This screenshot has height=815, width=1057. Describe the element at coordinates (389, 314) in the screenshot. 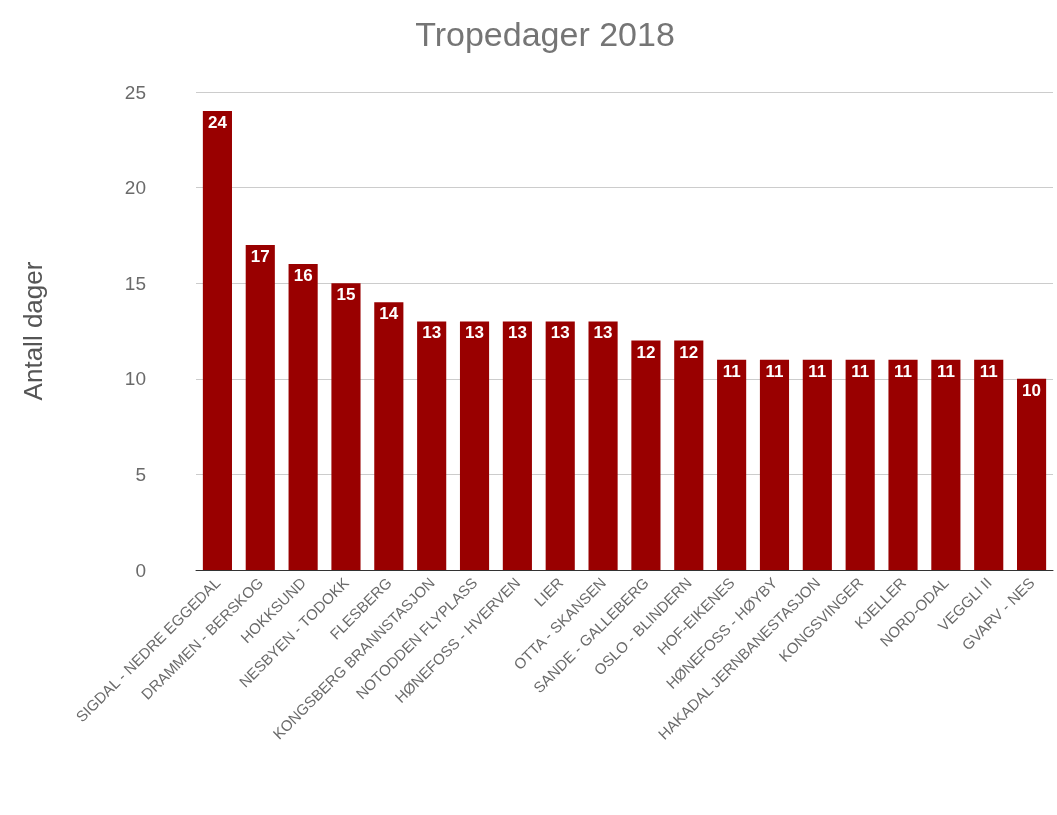

I see `data-label: 14` at that location.